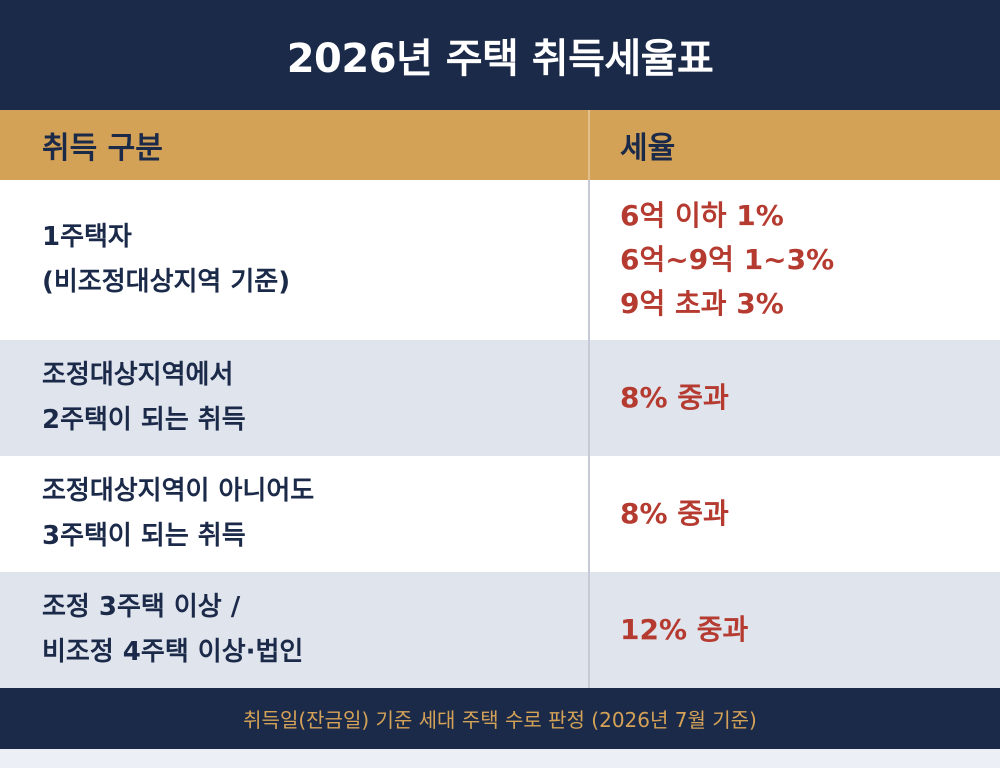 This screenshot has height=768, width=1000. I want to click on rate-line: 6억~9억 1~3%, so click(727, 259).